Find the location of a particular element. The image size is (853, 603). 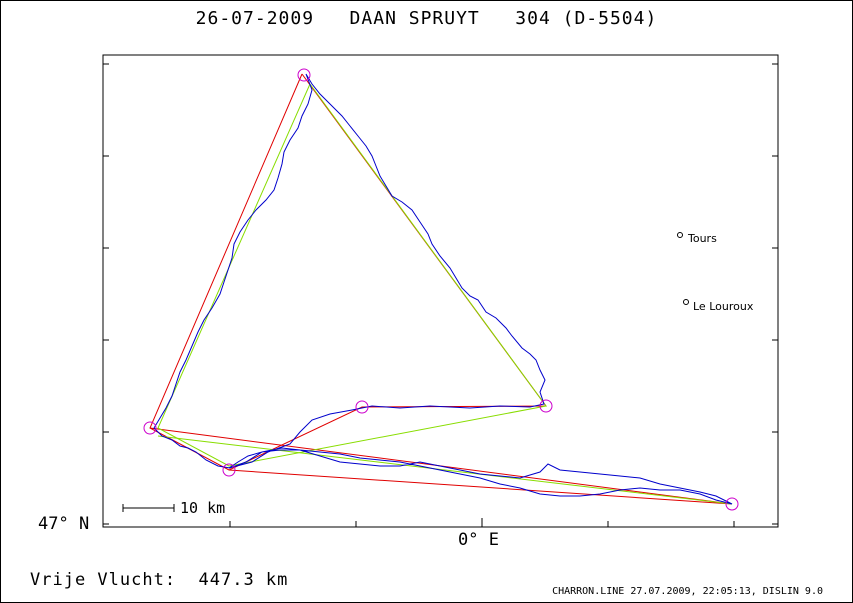

place-marker-tours is located at coordinates (680, 235).